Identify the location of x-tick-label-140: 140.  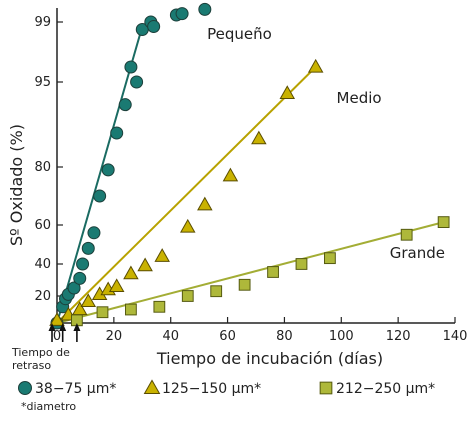
(455, 336).